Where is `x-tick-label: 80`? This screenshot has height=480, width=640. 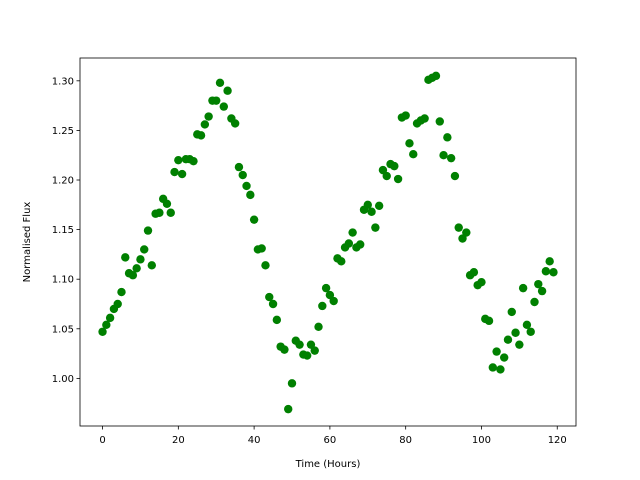
x-tick-label: 80 is located at coordinates (405, 440).